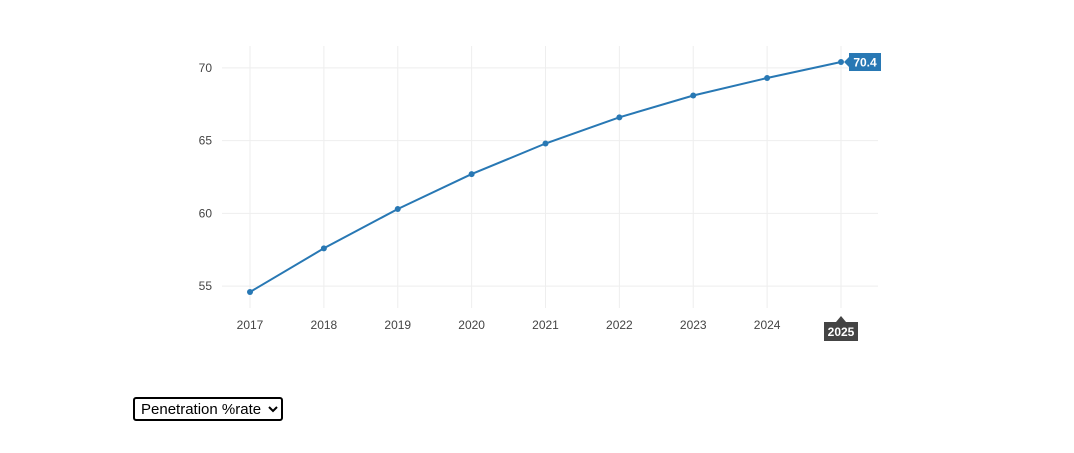  Describe the element at coordinates (545, 325) in the screenshot. I see `x-tick-label: 2021` at that location.